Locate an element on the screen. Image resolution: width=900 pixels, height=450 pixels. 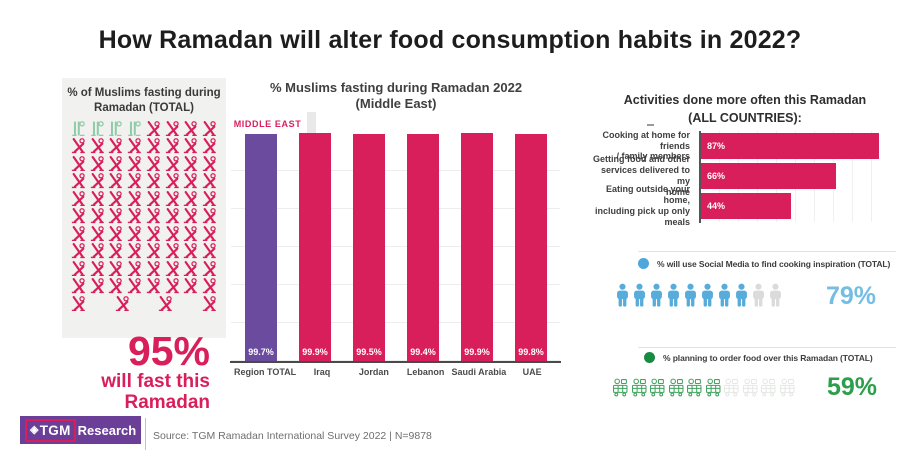
section-divider is located at coordinates (767, 251).